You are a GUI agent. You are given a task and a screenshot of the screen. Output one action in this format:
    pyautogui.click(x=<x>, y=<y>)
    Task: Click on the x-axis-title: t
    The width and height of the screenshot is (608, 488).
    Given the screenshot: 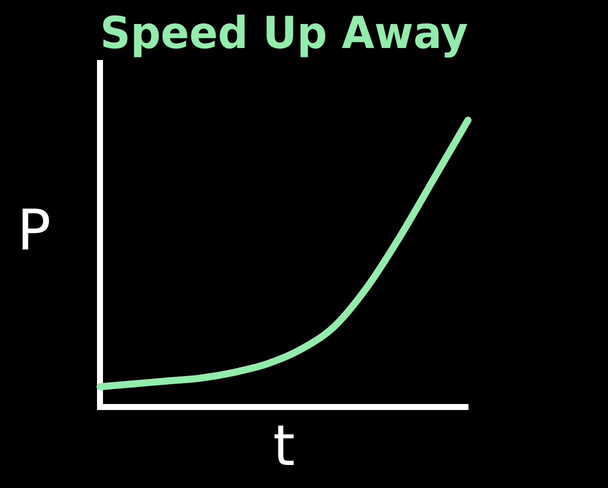 What is the action you would take?
    pyautogui.click(x=284, y=446)
    